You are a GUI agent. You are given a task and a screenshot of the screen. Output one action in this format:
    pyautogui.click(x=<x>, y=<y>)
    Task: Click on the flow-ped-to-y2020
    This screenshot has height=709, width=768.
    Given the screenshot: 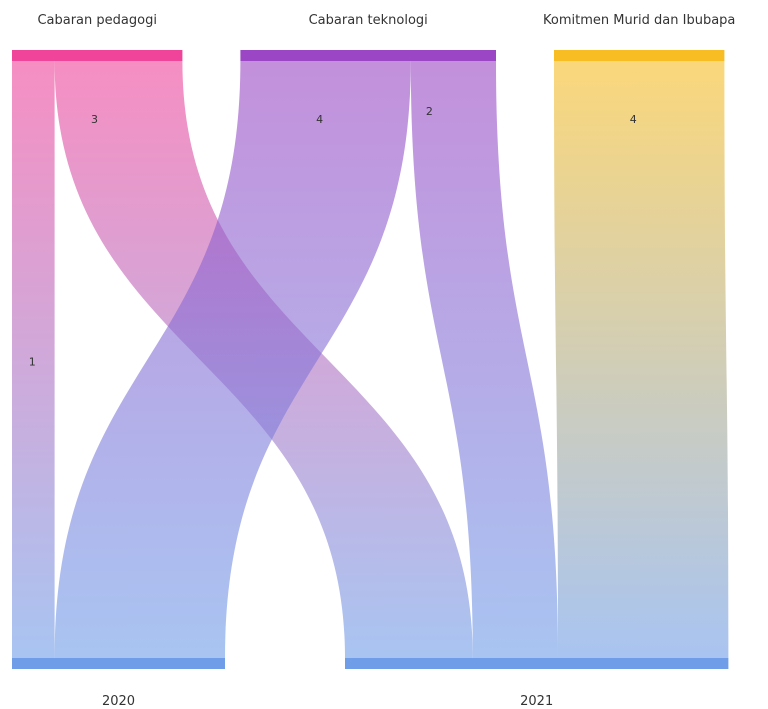 What is the action you would take?
    pyautogui.click(x=33, y=359)
    